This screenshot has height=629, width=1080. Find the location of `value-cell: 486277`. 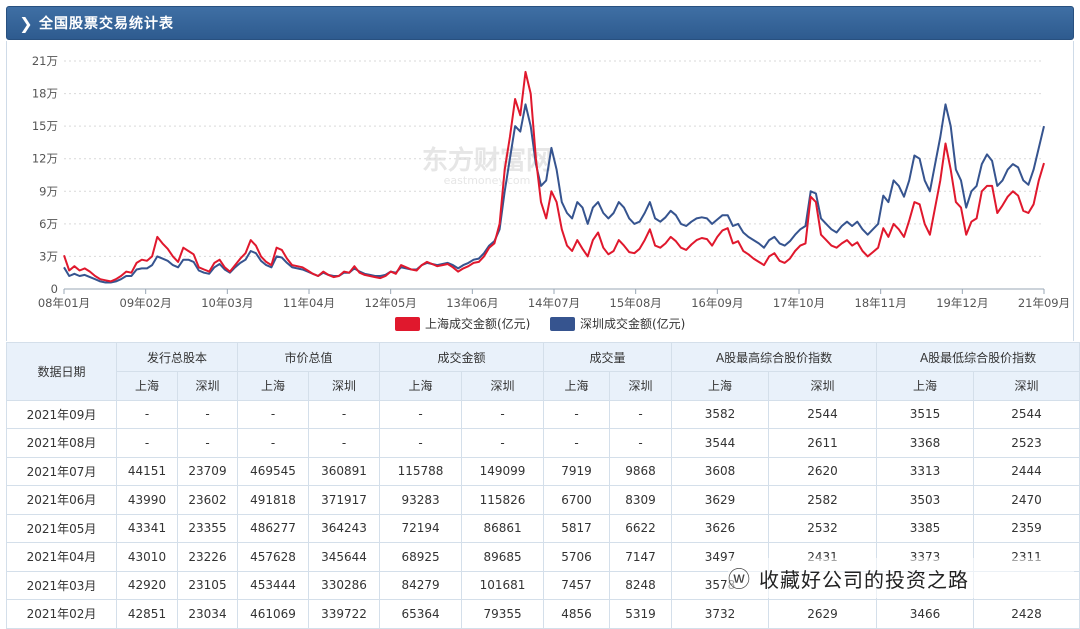

value-cell: 486277 is located at coordinates (273, 528).